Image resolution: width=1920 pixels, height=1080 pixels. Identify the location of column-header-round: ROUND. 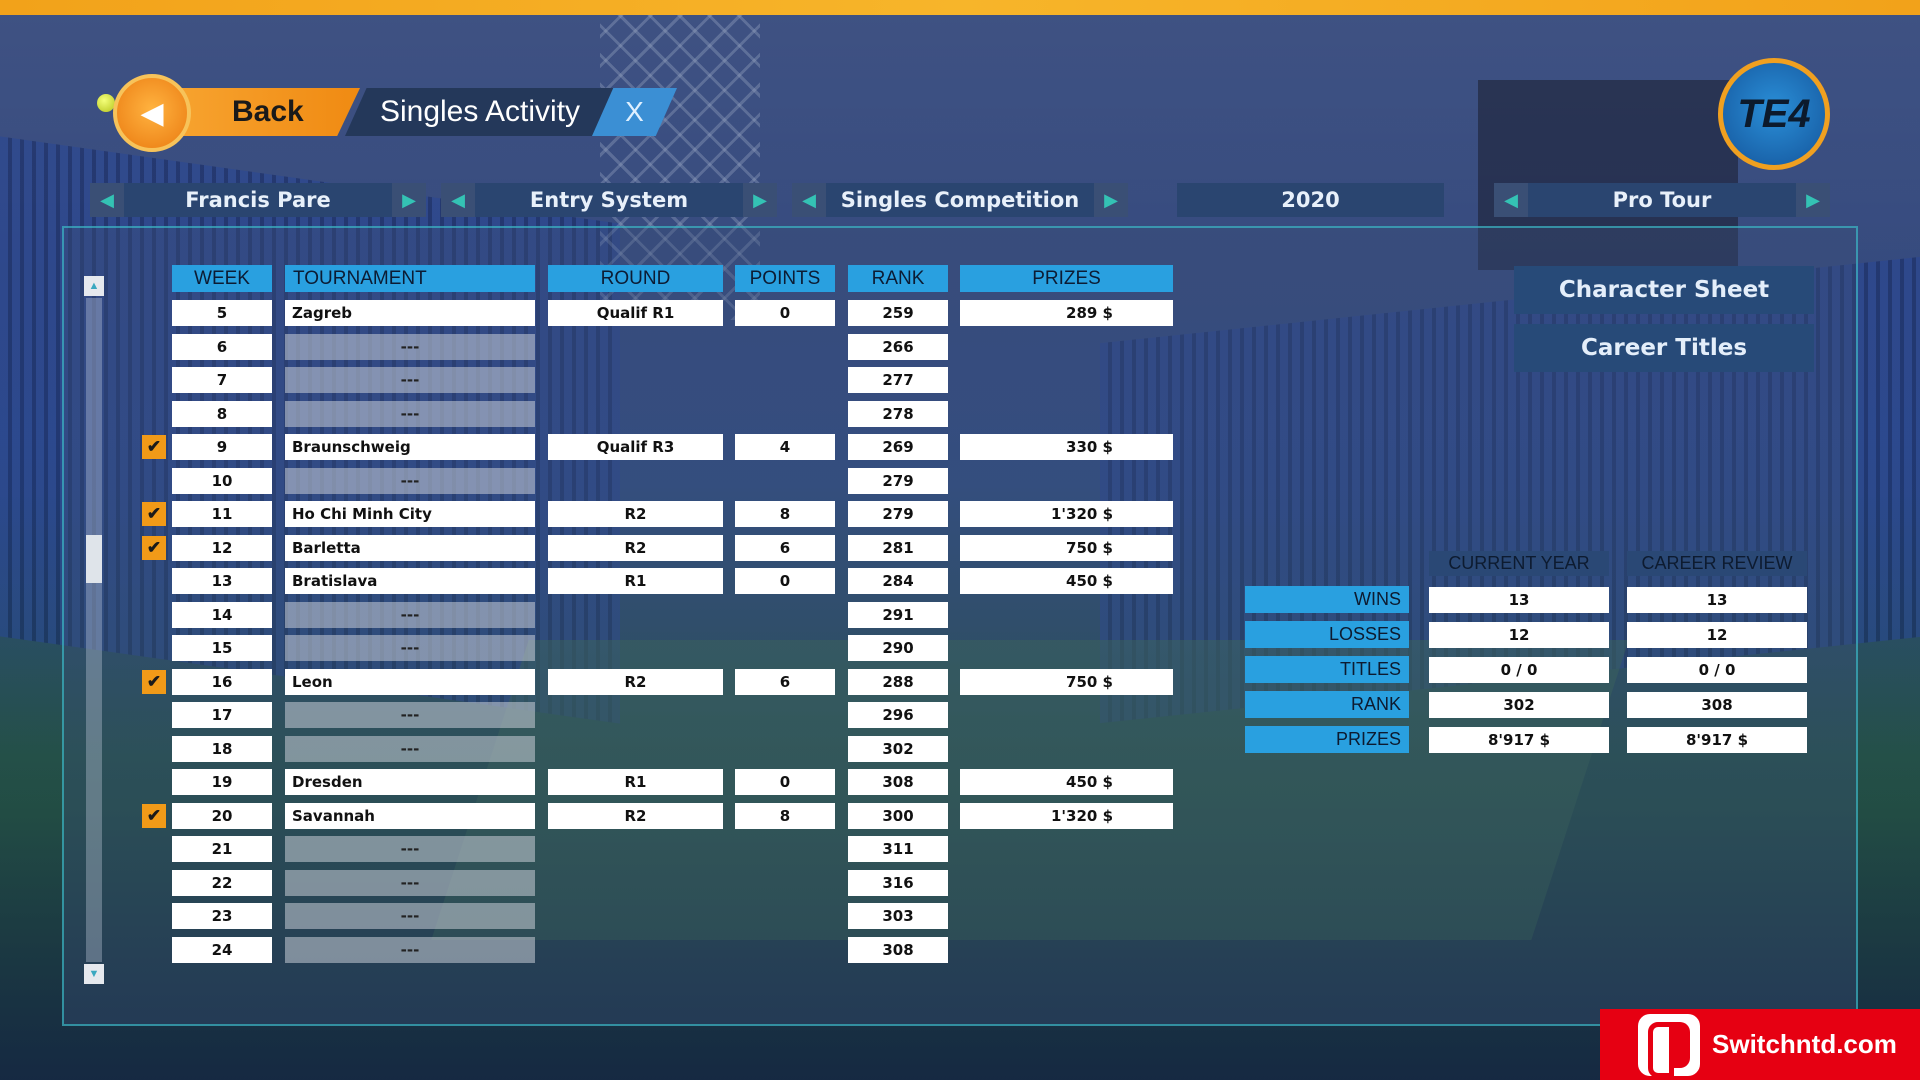
(635, 278).